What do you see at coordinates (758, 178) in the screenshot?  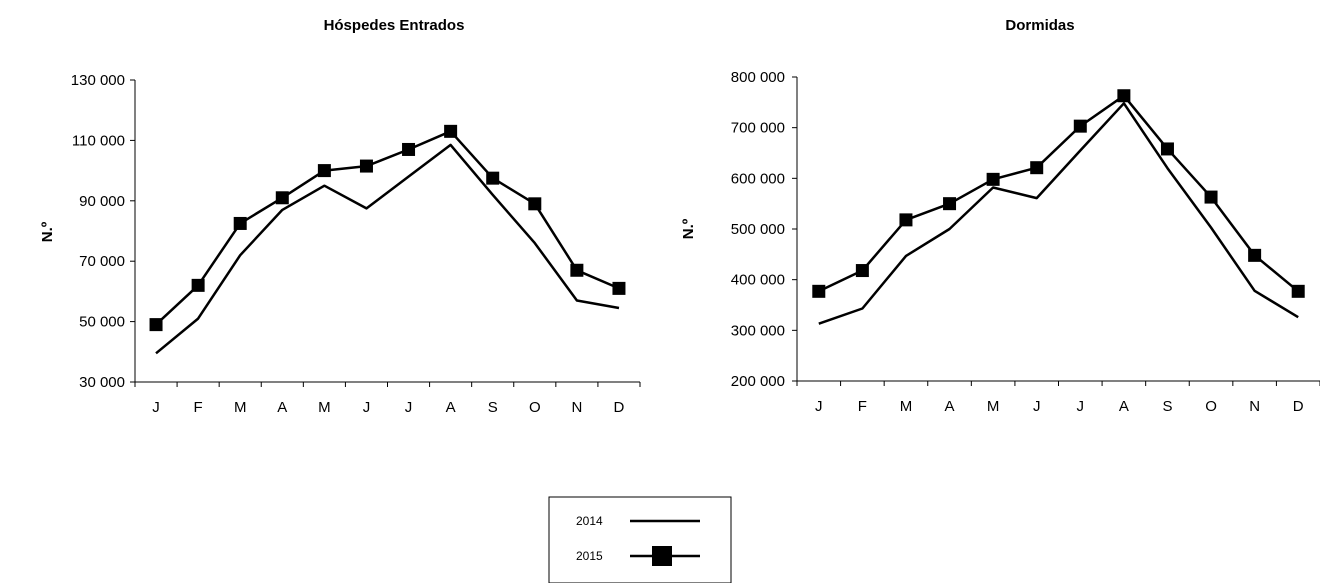 I see `y-tick-label: 600 000` at bounding box center [758, 178].